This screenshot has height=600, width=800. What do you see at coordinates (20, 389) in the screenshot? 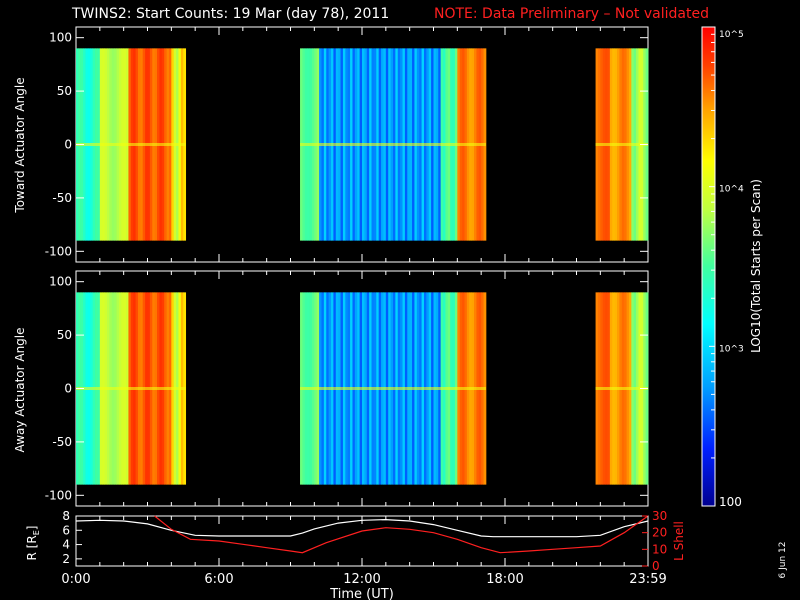
I see `away-ylabel: Away Actuator Angle` at bounding box center [20, 389].